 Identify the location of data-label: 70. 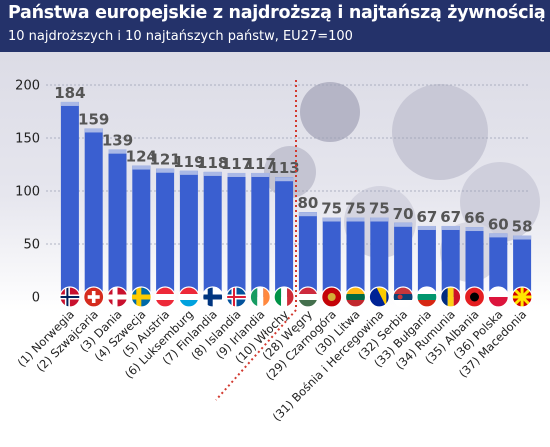
(403, 214).